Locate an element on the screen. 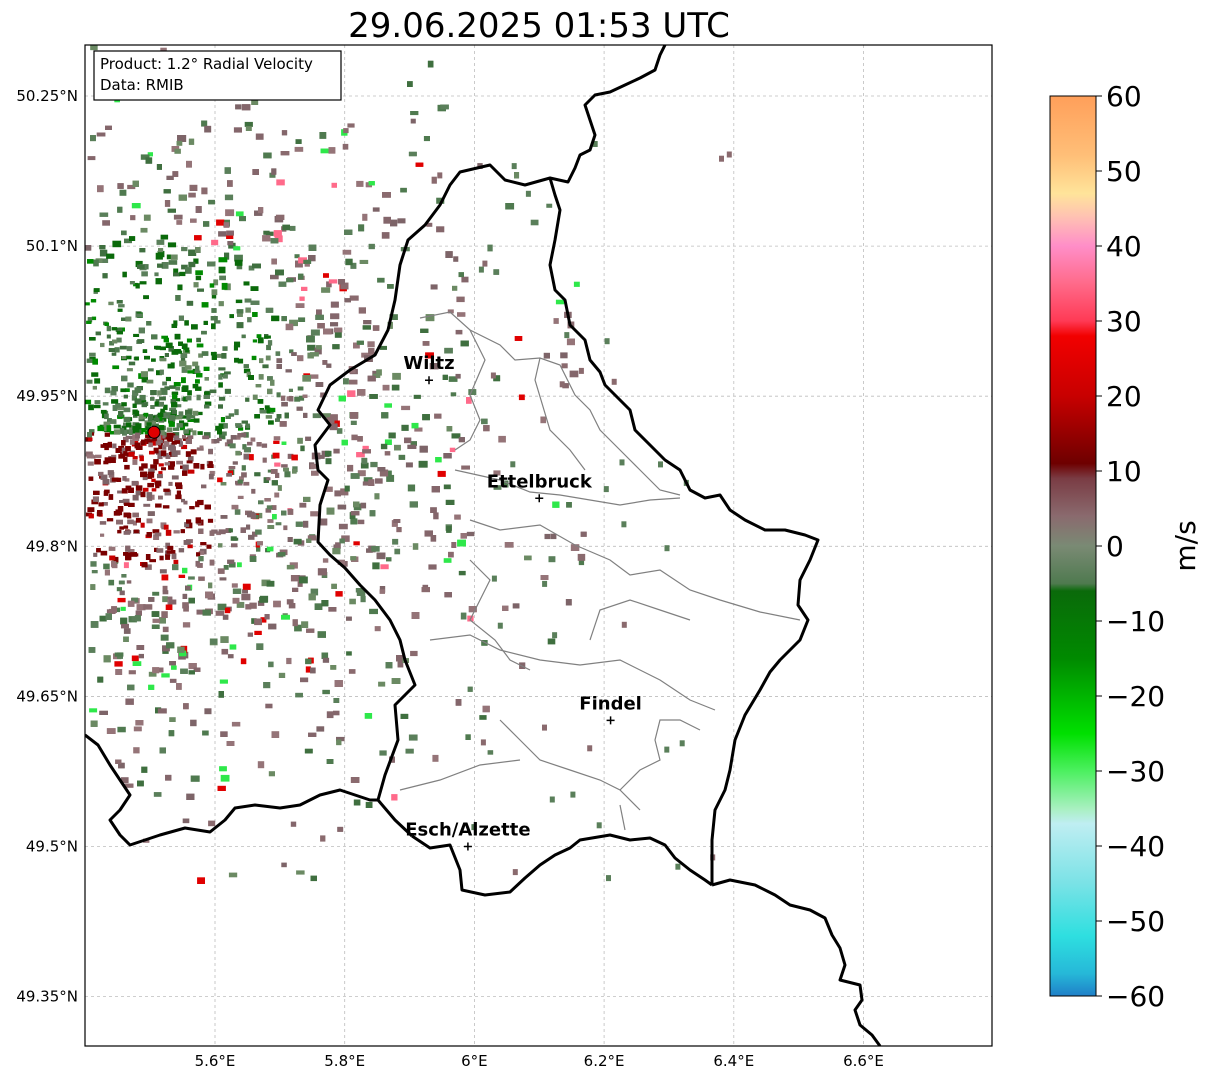  lon-tick-label: 6°E is located at coordinates (474, 1061).